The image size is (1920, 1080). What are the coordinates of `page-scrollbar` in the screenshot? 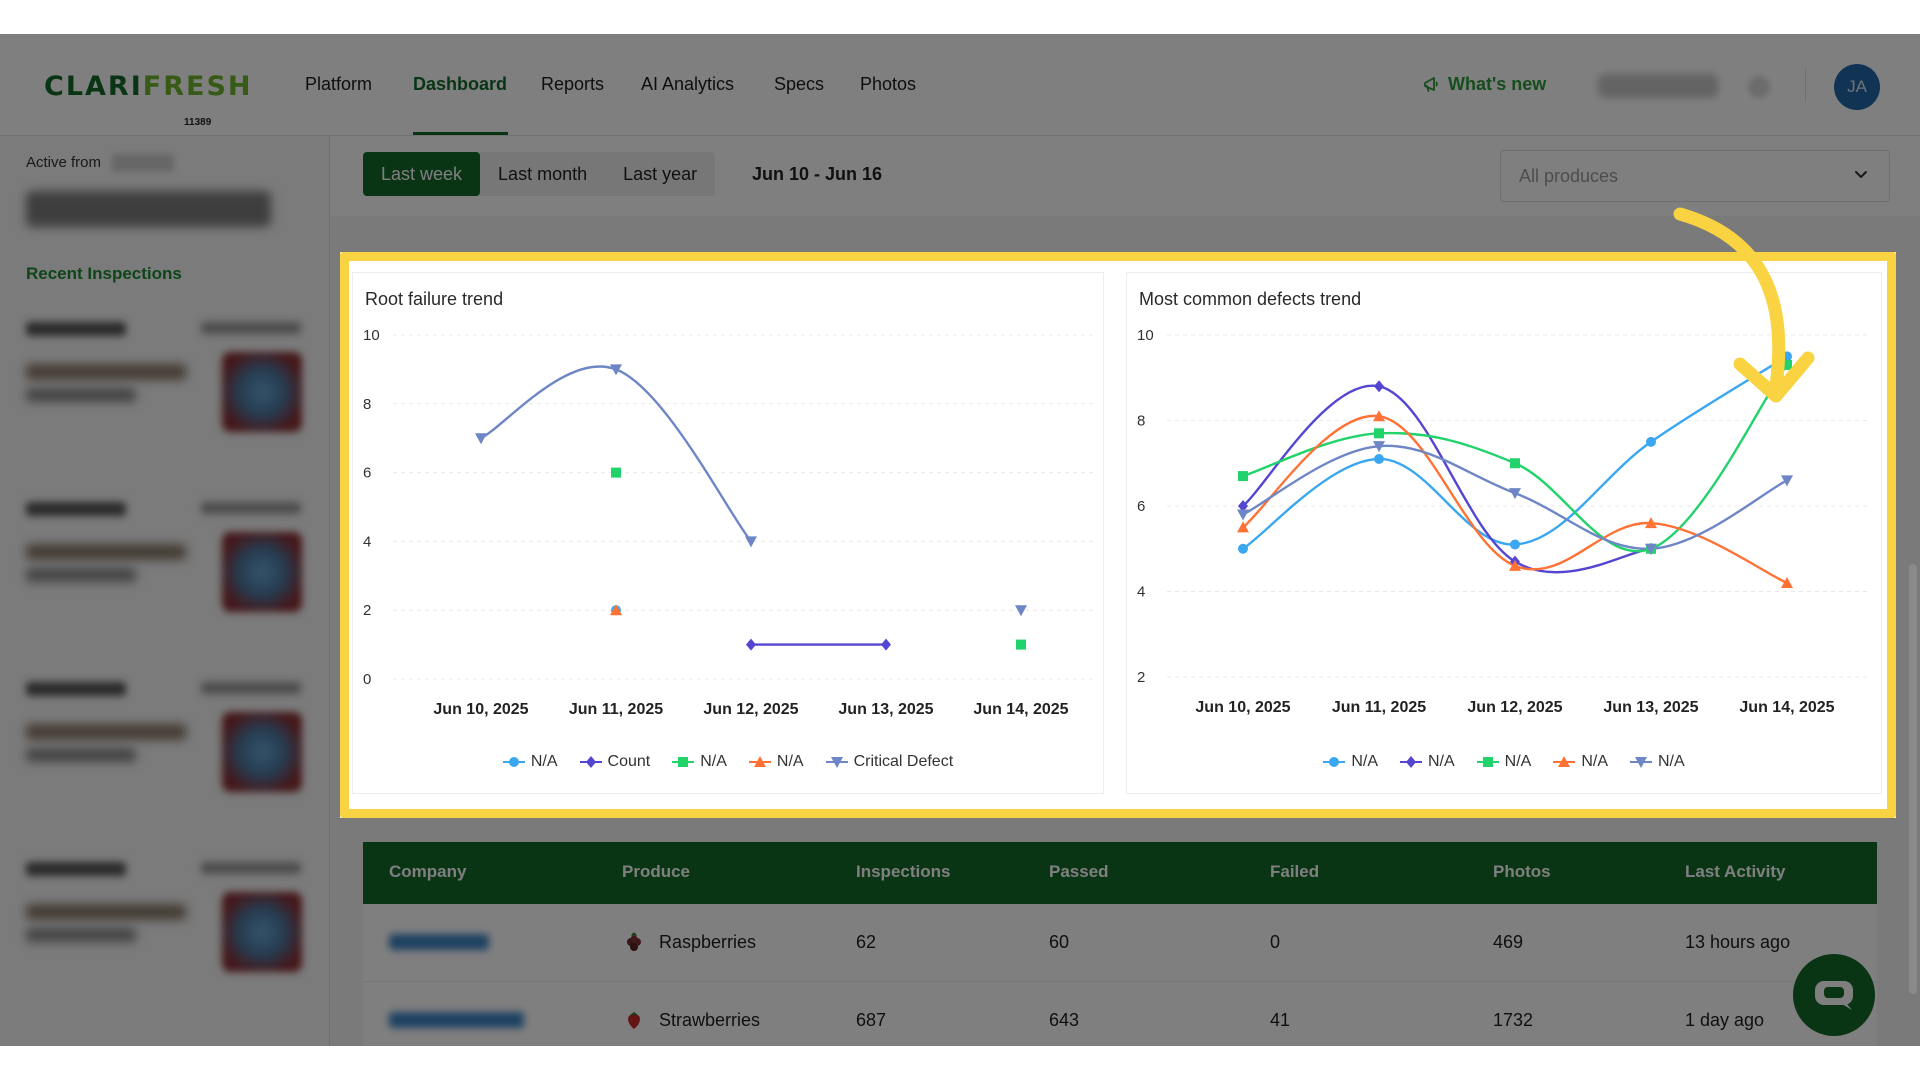 It's located at (1913, 779).